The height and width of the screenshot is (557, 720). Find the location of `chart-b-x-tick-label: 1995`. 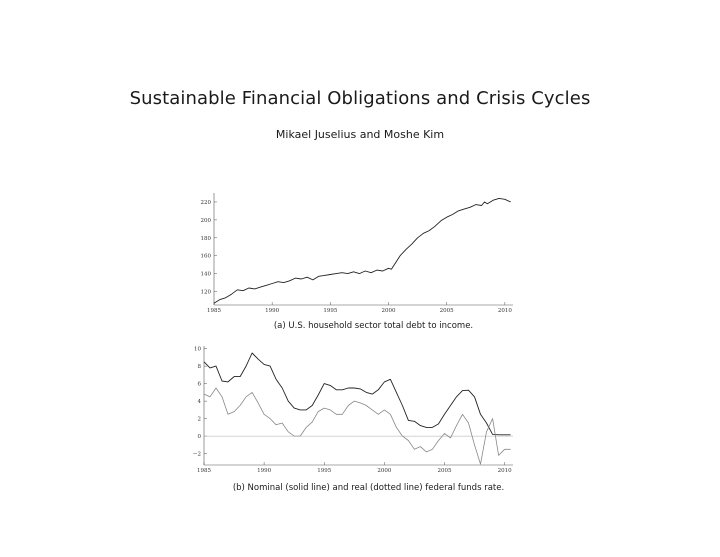

chart-b-x-tick-label: 1995 is located at coordinates (324, 471).